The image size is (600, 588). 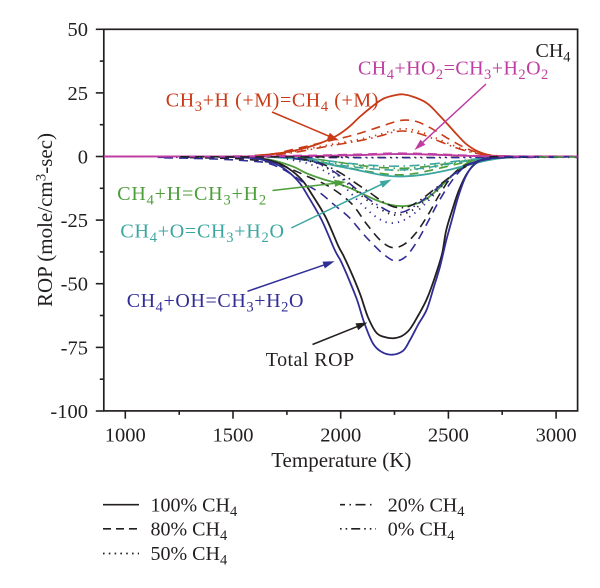 I want to click on svg-text: 50% CH4​, so click(x=189, y=556).